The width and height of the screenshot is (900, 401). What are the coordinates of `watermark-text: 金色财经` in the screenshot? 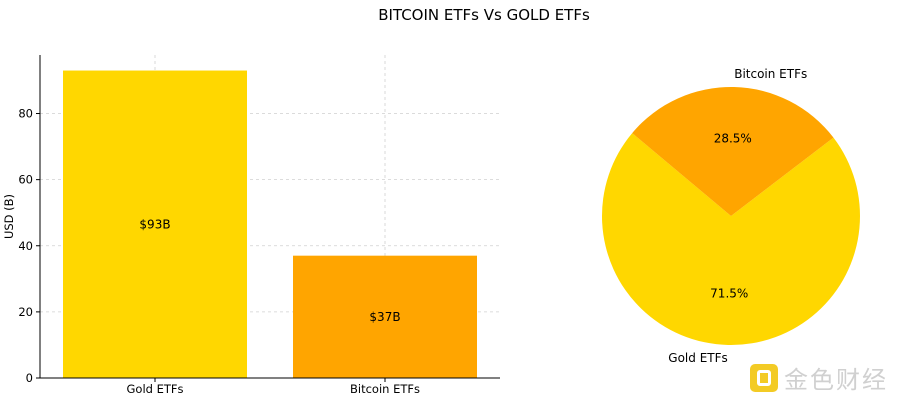 It's located at (836, 380).